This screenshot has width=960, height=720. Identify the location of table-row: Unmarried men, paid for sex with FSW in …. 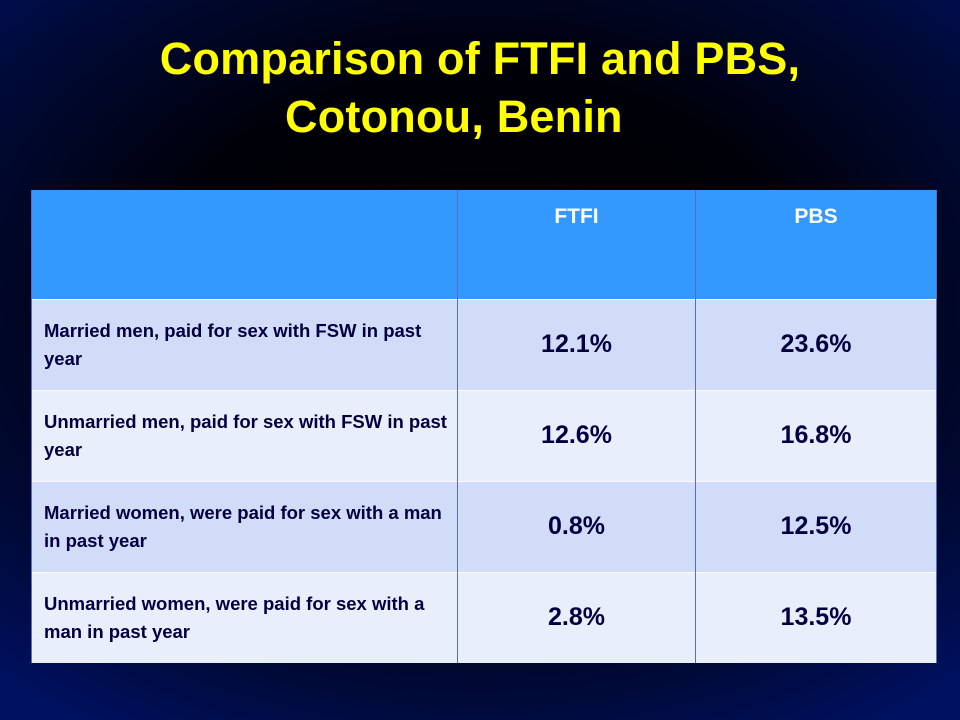
(484, 435).